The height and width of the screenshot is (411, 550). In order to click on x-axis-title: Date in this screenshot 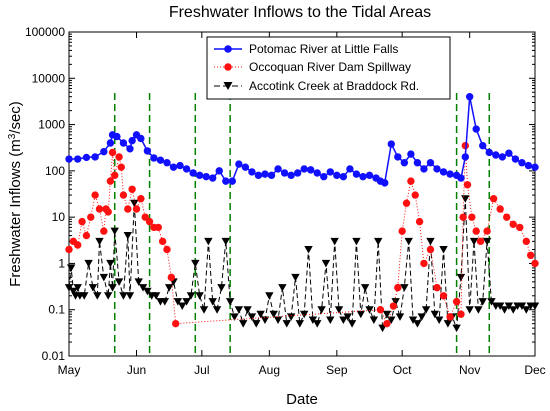, I will do `click(302, 399)`.